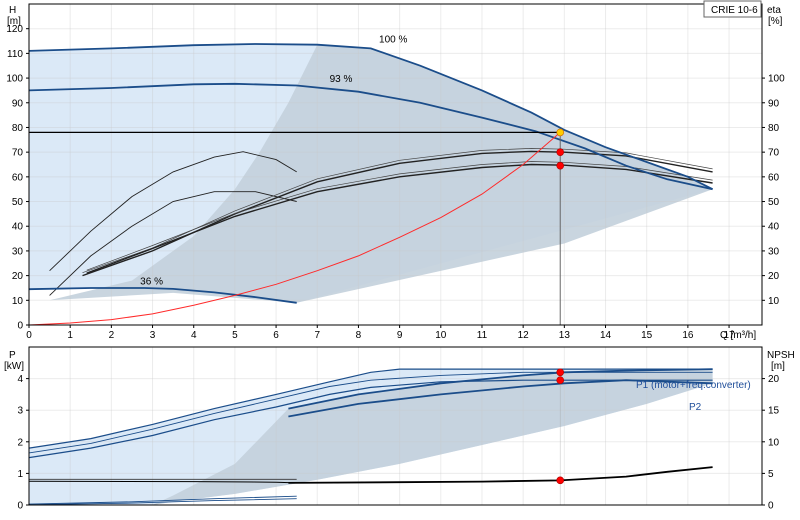  What do you see at coordinates (151, 281) in the screenshot?
I see `head-curve-label: 36 %` at bounding box center [151, 281].